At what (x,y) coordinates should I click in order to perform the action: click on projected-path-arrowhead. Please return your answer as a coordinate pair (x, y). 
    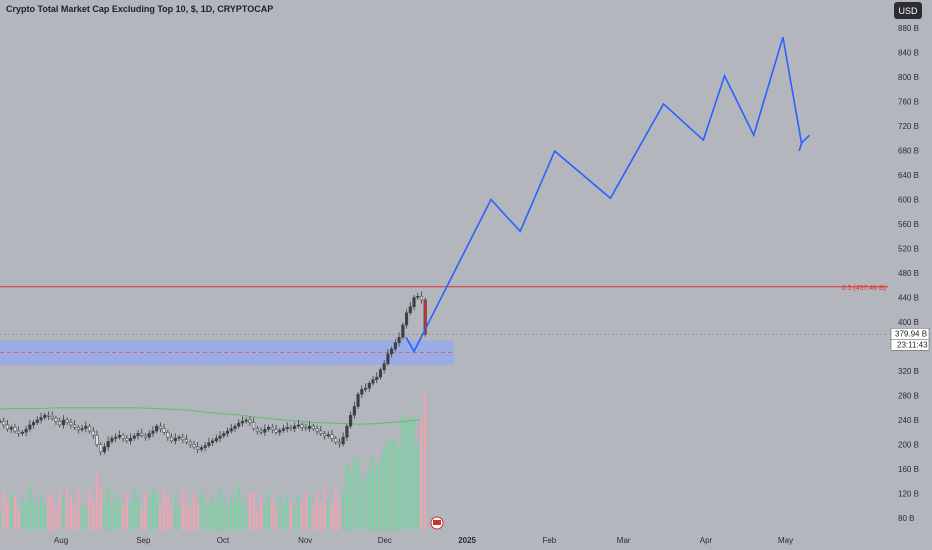
    Looking at the image, I should click on (800, 147).